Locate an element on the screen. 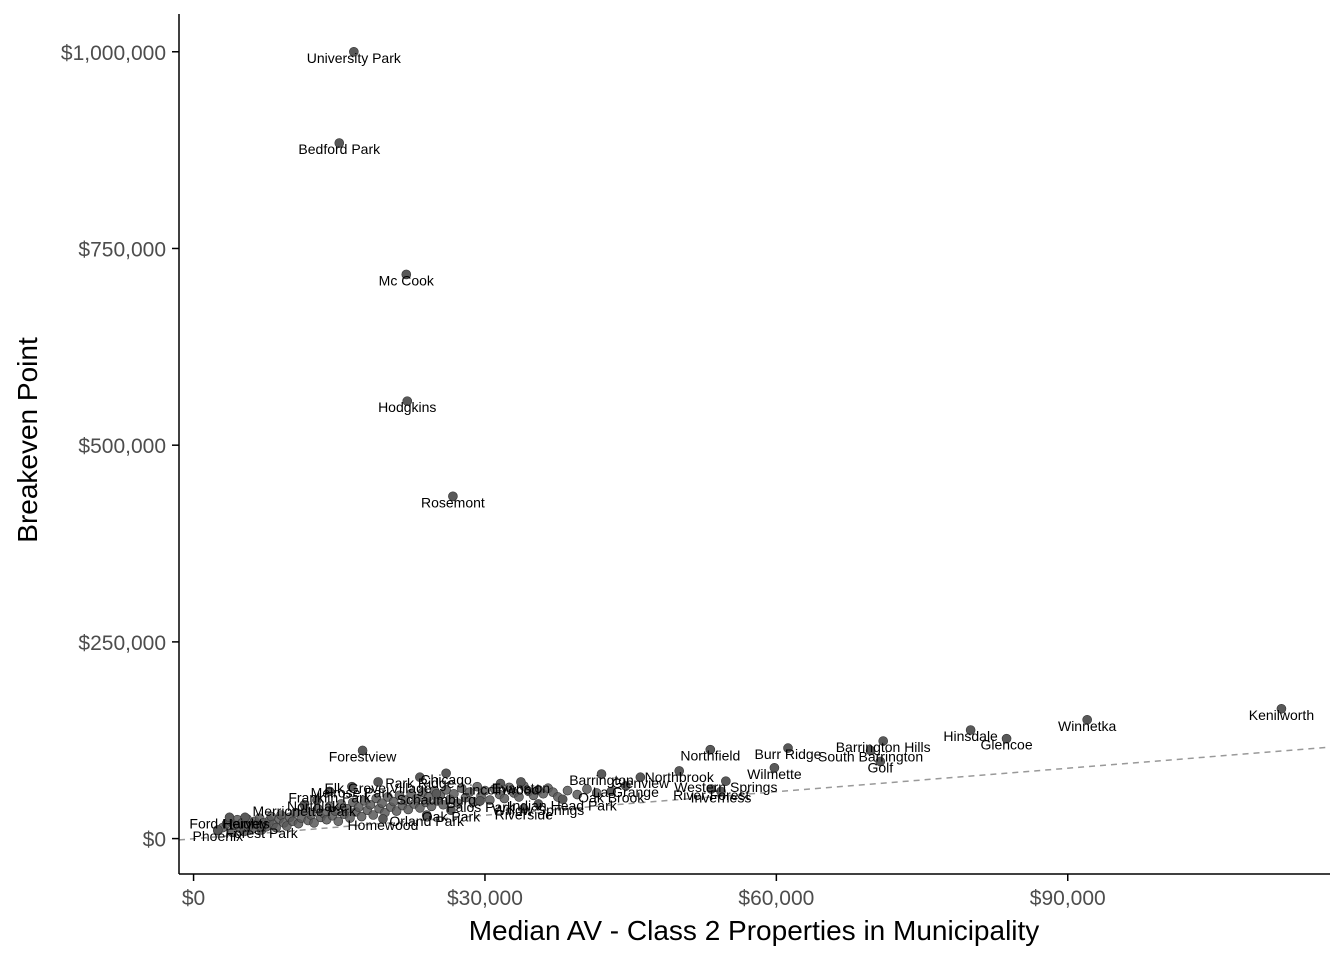 This screenshot has width=1344, height=960. point-label: Schaumburg is located at coordinates (436, 800).